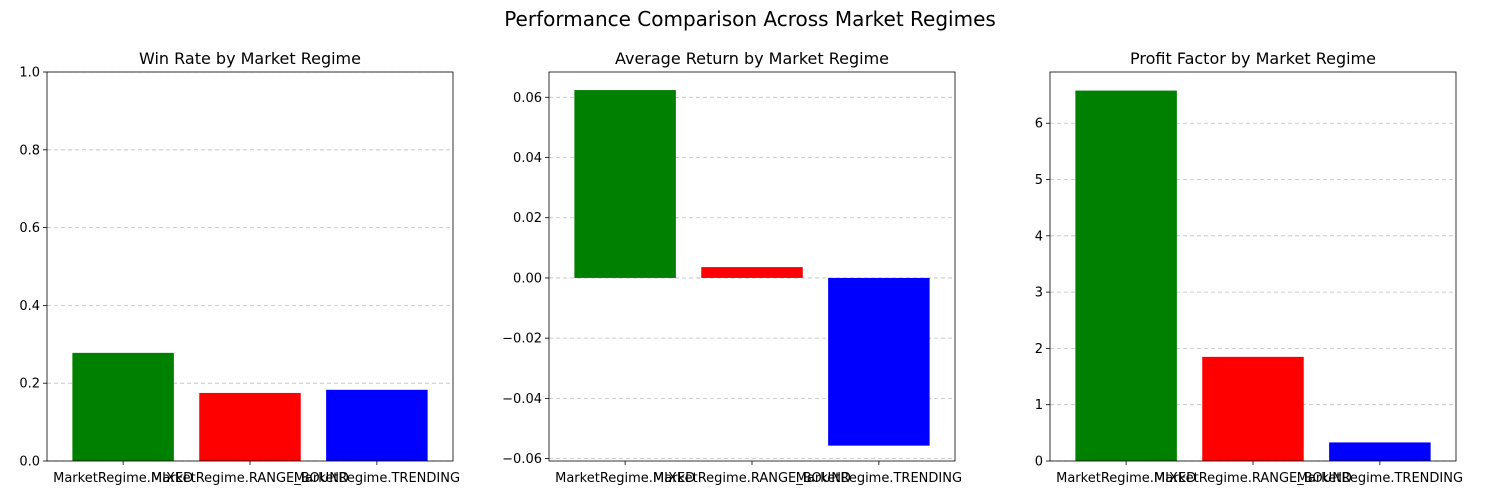  What do you see at coordinates (29, 384) in the screenshot?
I see `y-tick-label: 0.2` at bounding box center [29, 384].